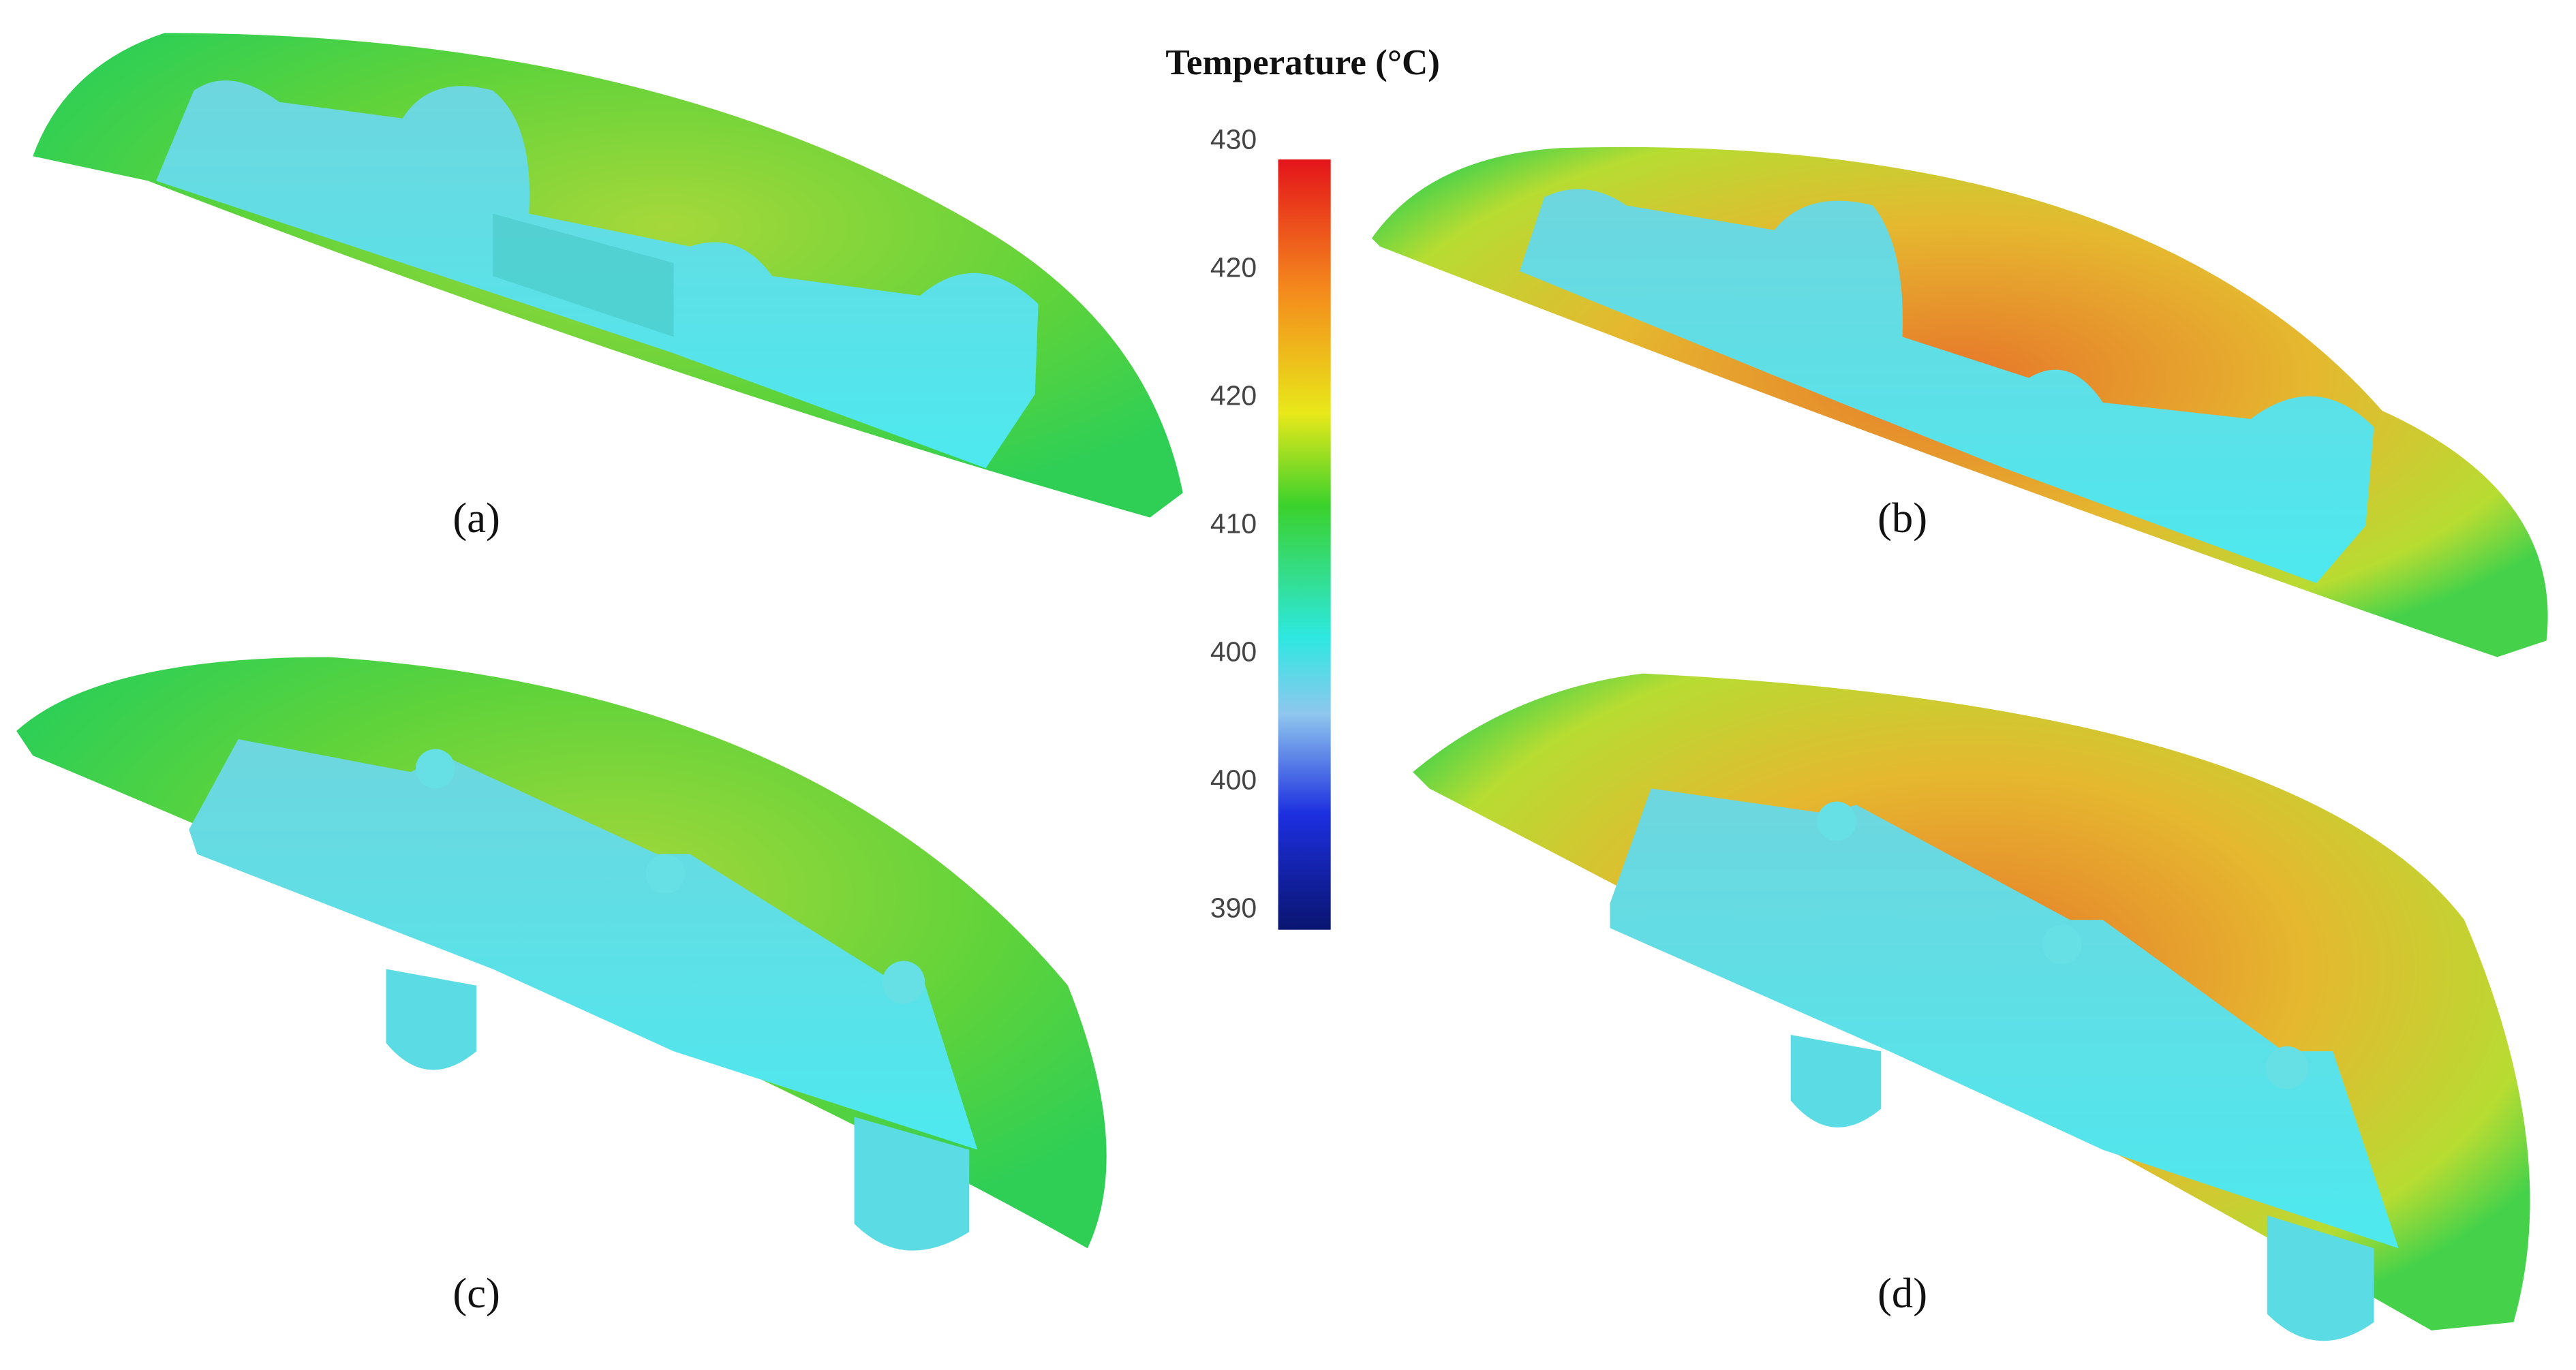  What do you see at coordinates (1902, 518) in the screenshot?
I see `panel-label: (b)` at bounding box center [1902, 518].